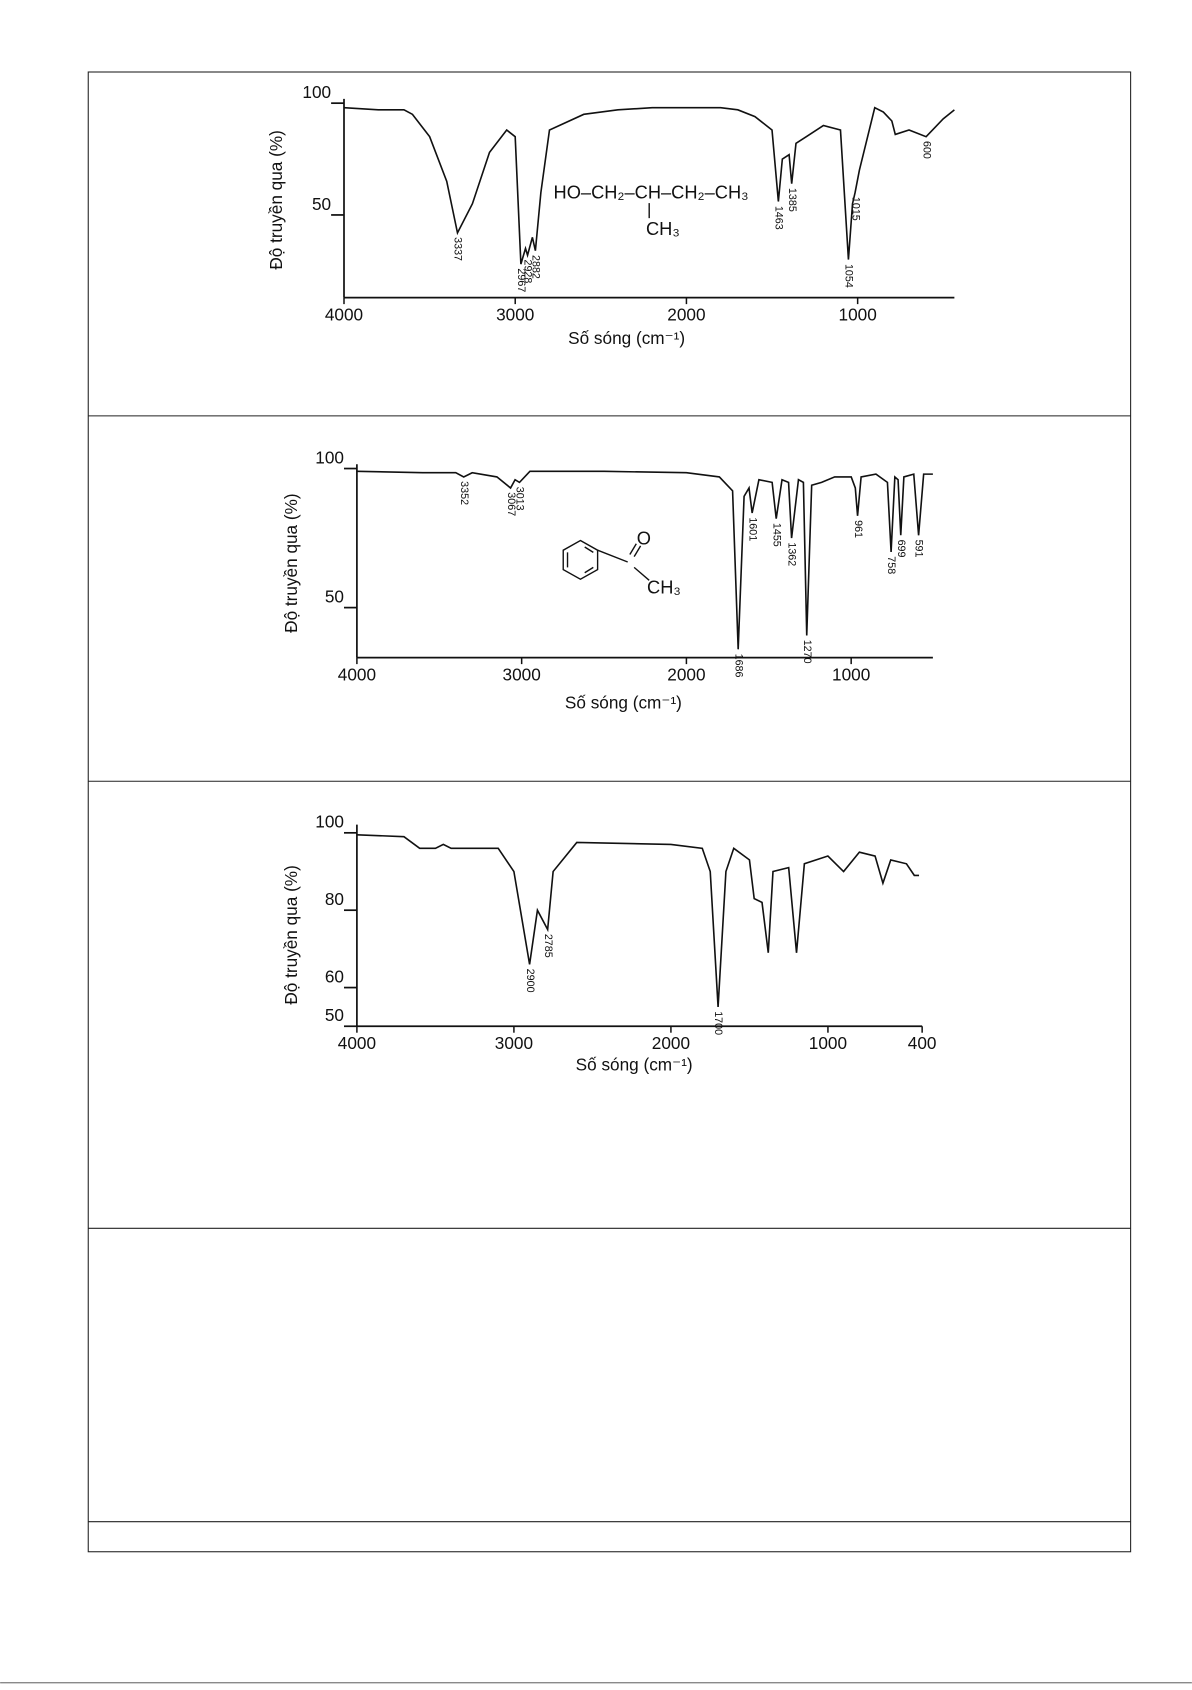  I want to click on peak-label: 3067, so click(511, 504).